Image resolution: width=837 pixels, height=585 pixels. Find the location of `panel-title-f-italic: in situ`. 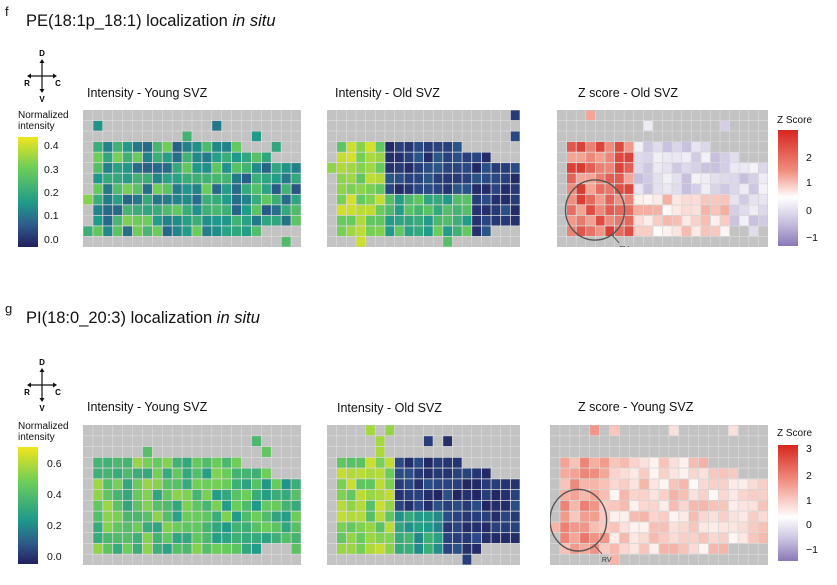

panel-title-f-italic: in situ is located at coordinates (254, 21).